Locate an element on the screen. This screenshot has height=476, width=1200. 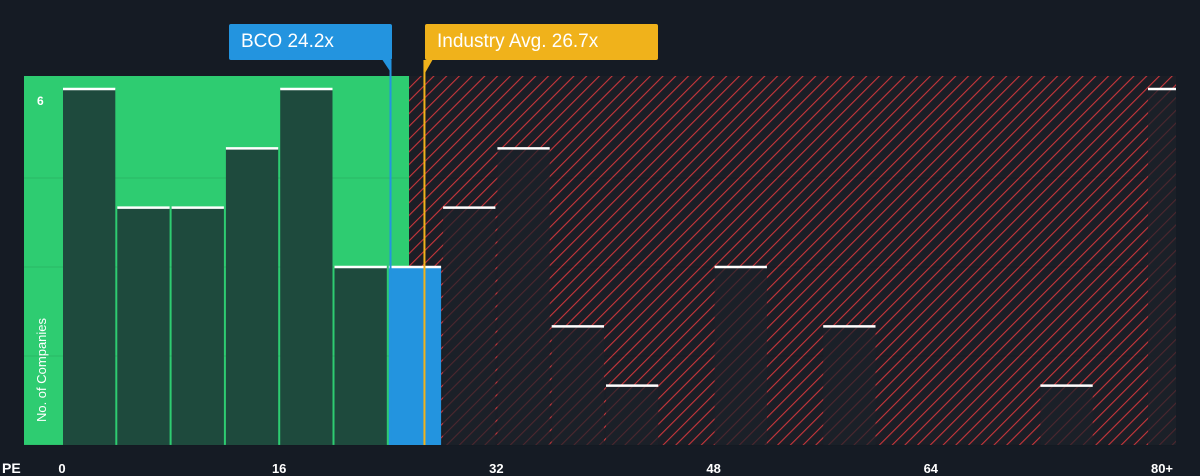
bco-pe-callout: BCO 24.2x is located at coordinates (310, 42).